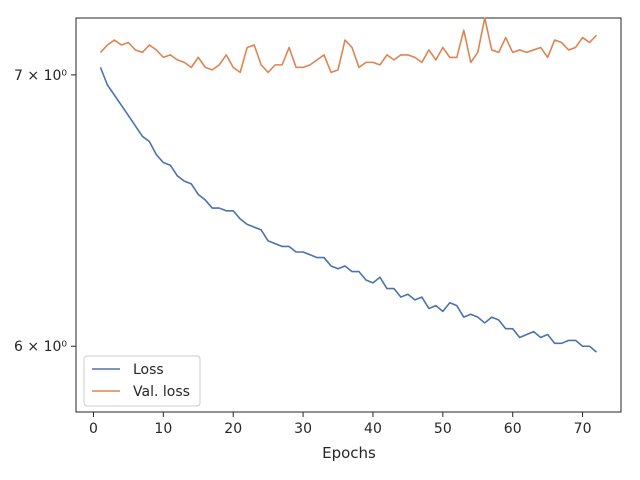 This screenshot has height=480, width=640. What do you see at coordinates (349, 453) in the screenshot?
I see `x-axis-title: Epochs` at bounding box center [349, 453].